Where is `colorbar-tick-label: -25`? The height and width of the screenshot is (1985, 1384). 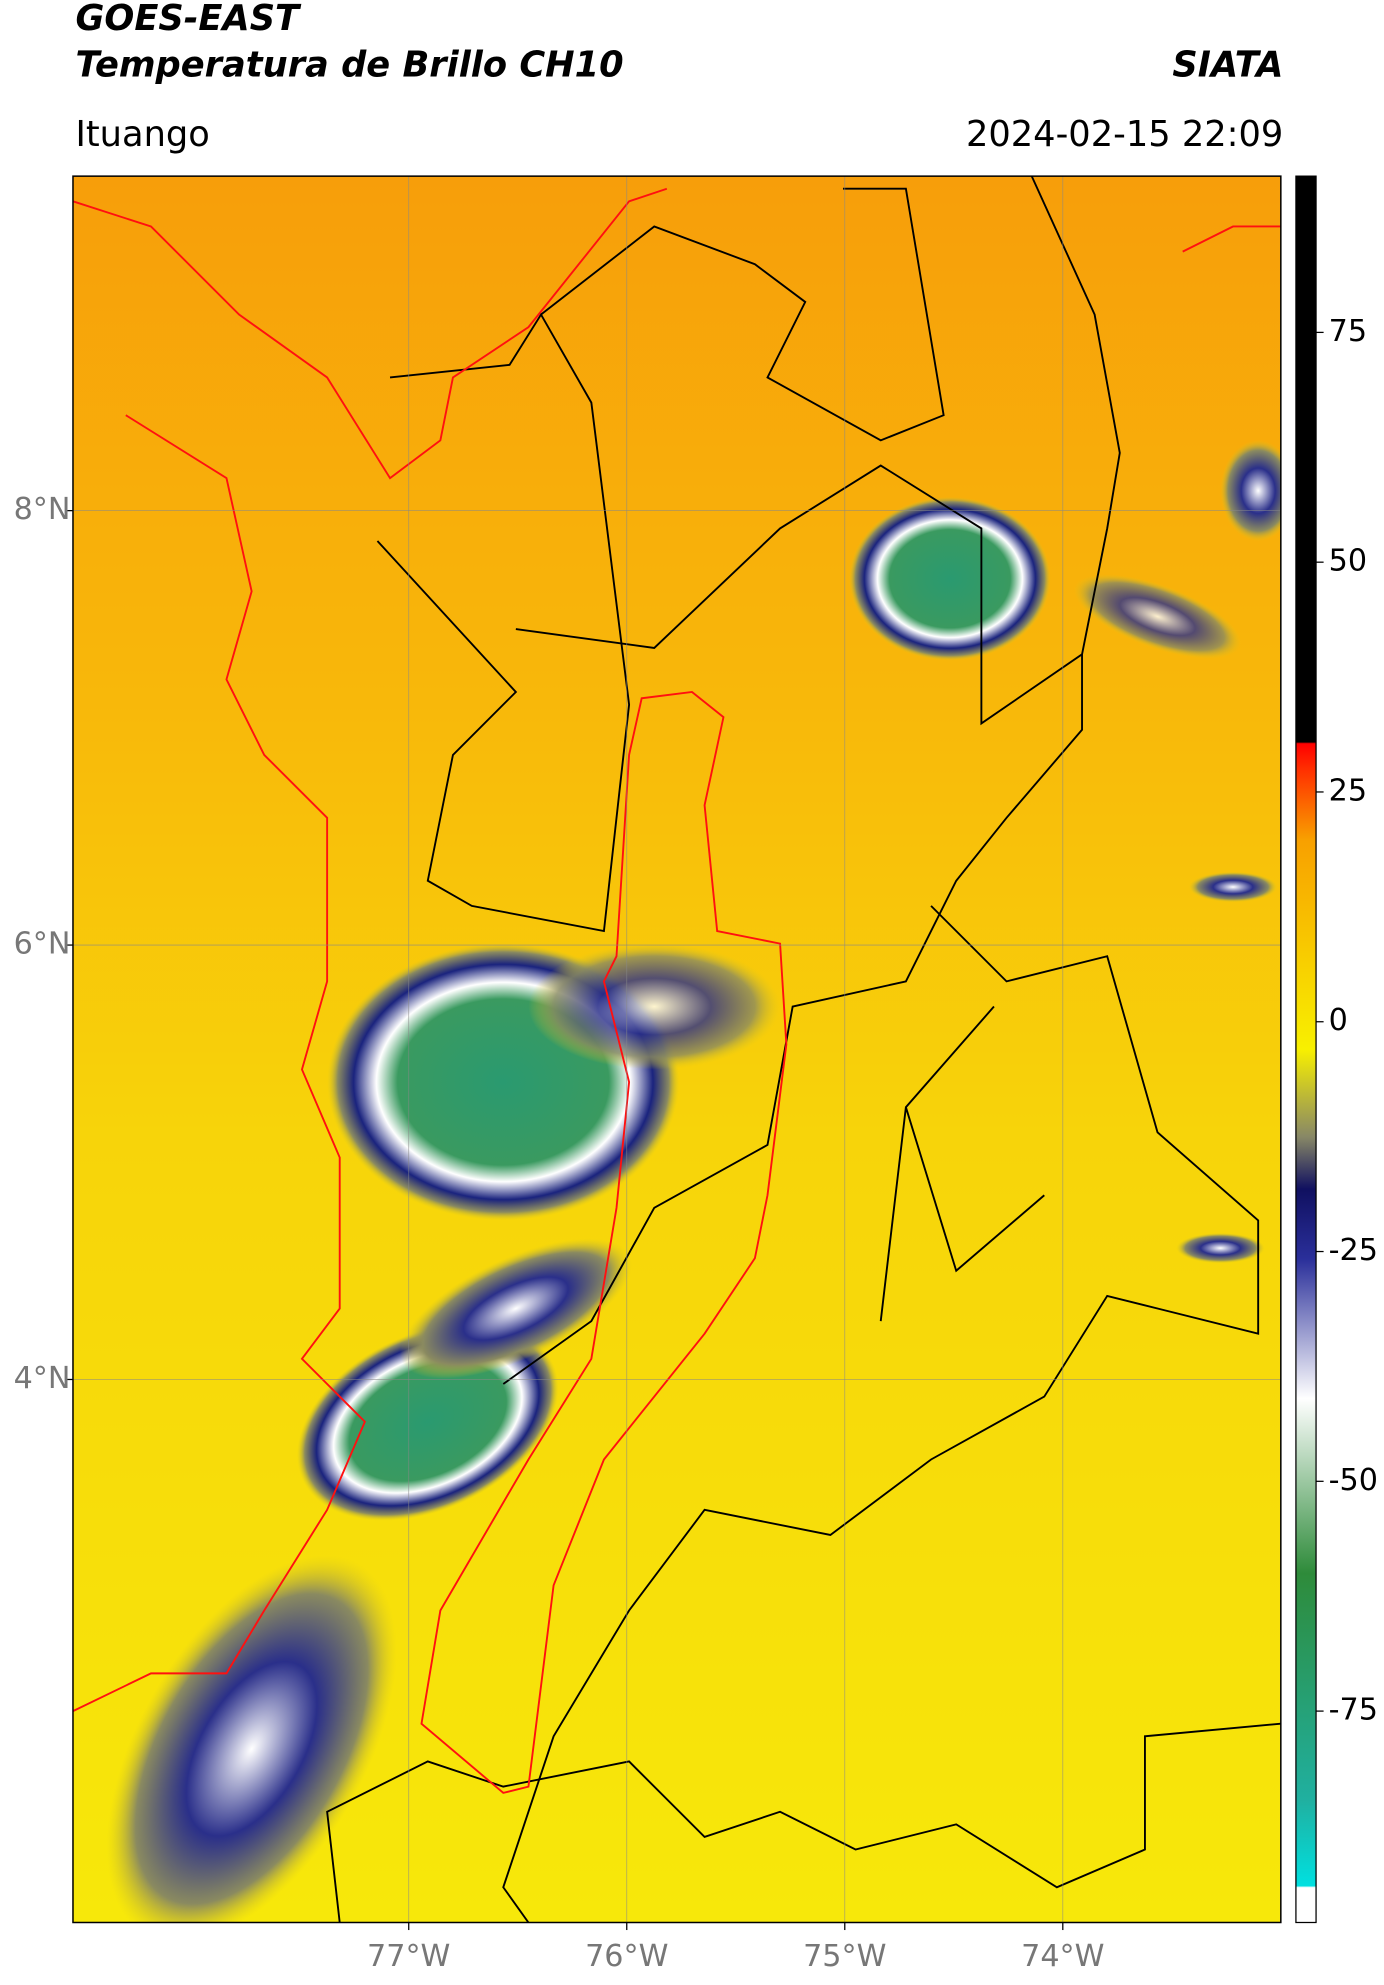
colorbar-tick-label: -25 is located at coordinates (1353, 1250).